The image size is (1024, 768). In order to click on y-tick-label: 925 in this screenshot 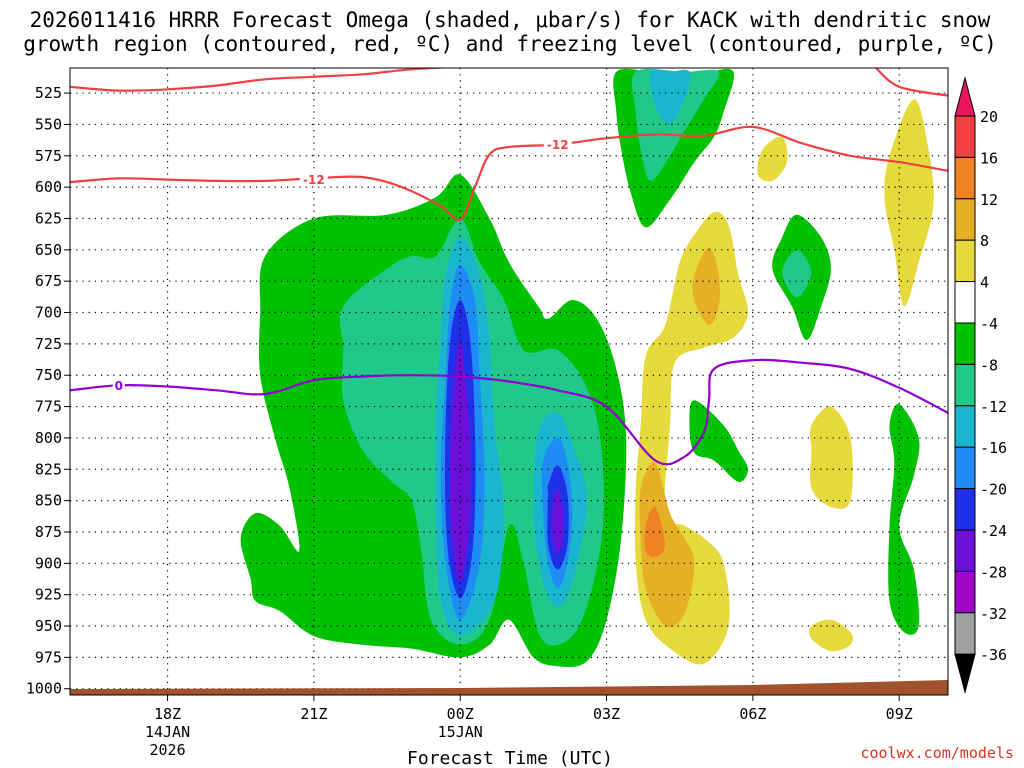, I will do `click(48, 595)`.